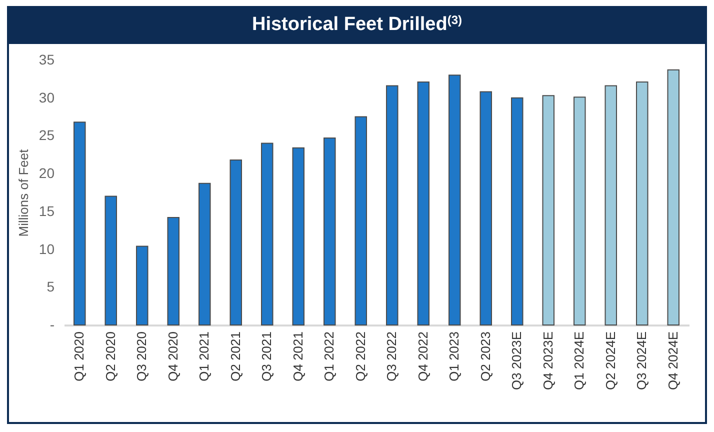 The width and height of the screenshot is (714, 432). I want to click on x-tick-label: Q4 2024E, so click(672, 360).